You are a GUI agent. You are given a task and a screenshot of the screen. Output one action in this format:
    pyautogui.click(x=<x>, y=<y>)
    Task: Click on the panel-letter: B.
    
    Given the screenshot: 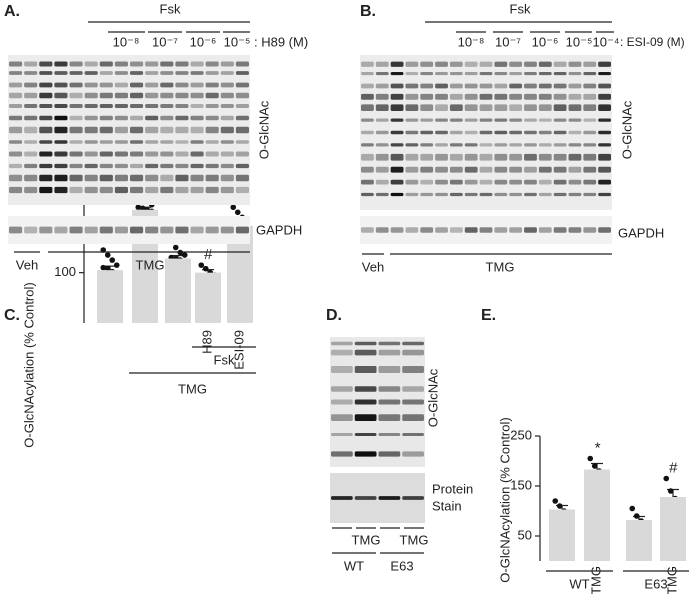 What is the action you would take?
    pyautogui.click(x=368, y=11)
    